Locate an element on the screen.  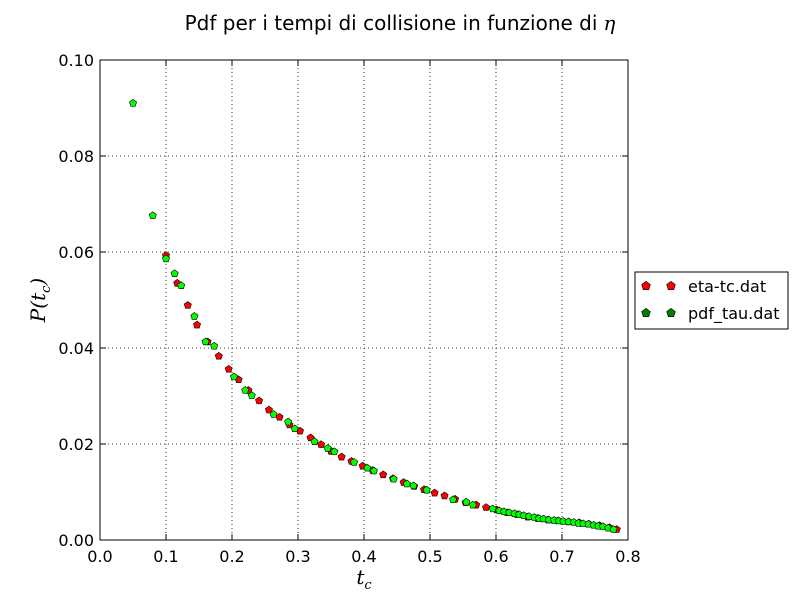
x-tick-label: 0.0 is located at coordinates (99, 556).